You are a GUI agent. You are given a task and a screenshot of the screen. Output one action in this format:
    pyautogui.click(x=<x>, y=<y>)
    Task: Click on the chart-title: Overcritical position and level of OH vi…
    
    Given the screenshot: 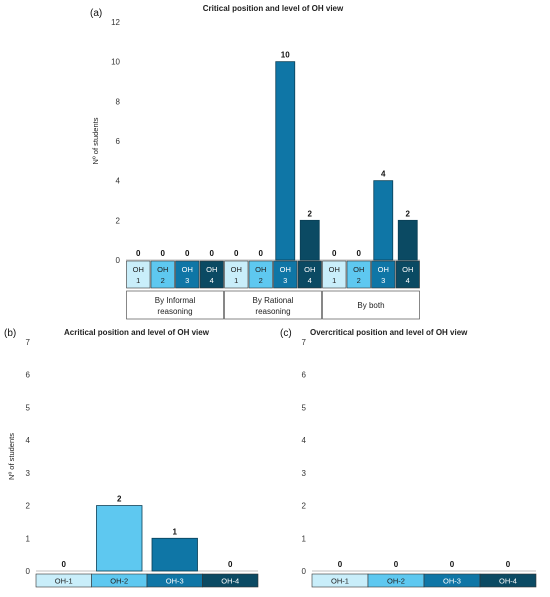 What is the action you would take?
    pyautogui.click(x=389, y=332)
    